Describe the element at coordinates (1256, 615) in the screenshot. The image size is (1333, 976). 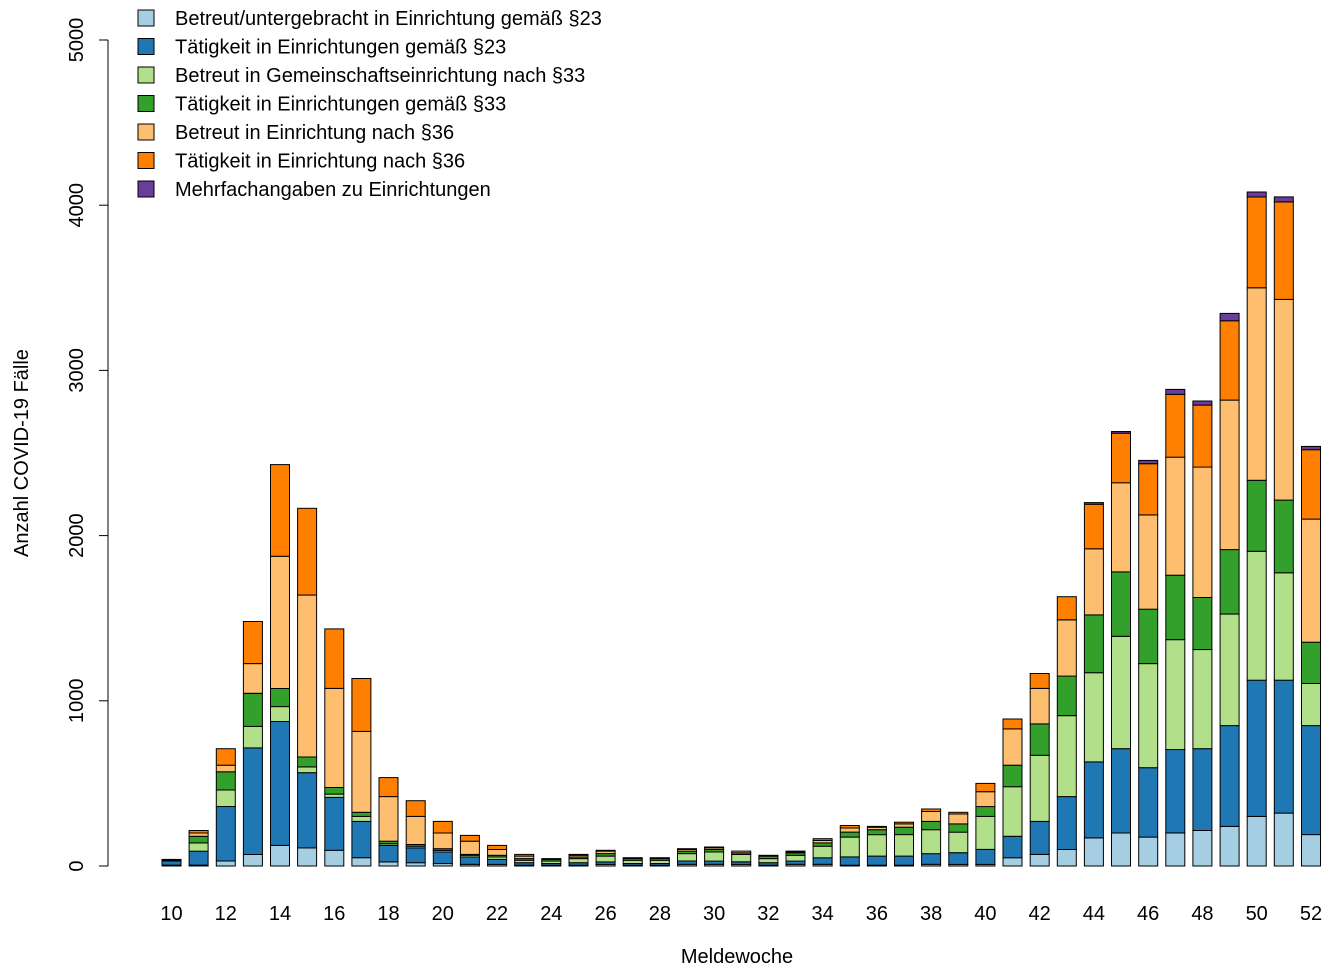
I see `bar-segment-week50-series2` at that location.